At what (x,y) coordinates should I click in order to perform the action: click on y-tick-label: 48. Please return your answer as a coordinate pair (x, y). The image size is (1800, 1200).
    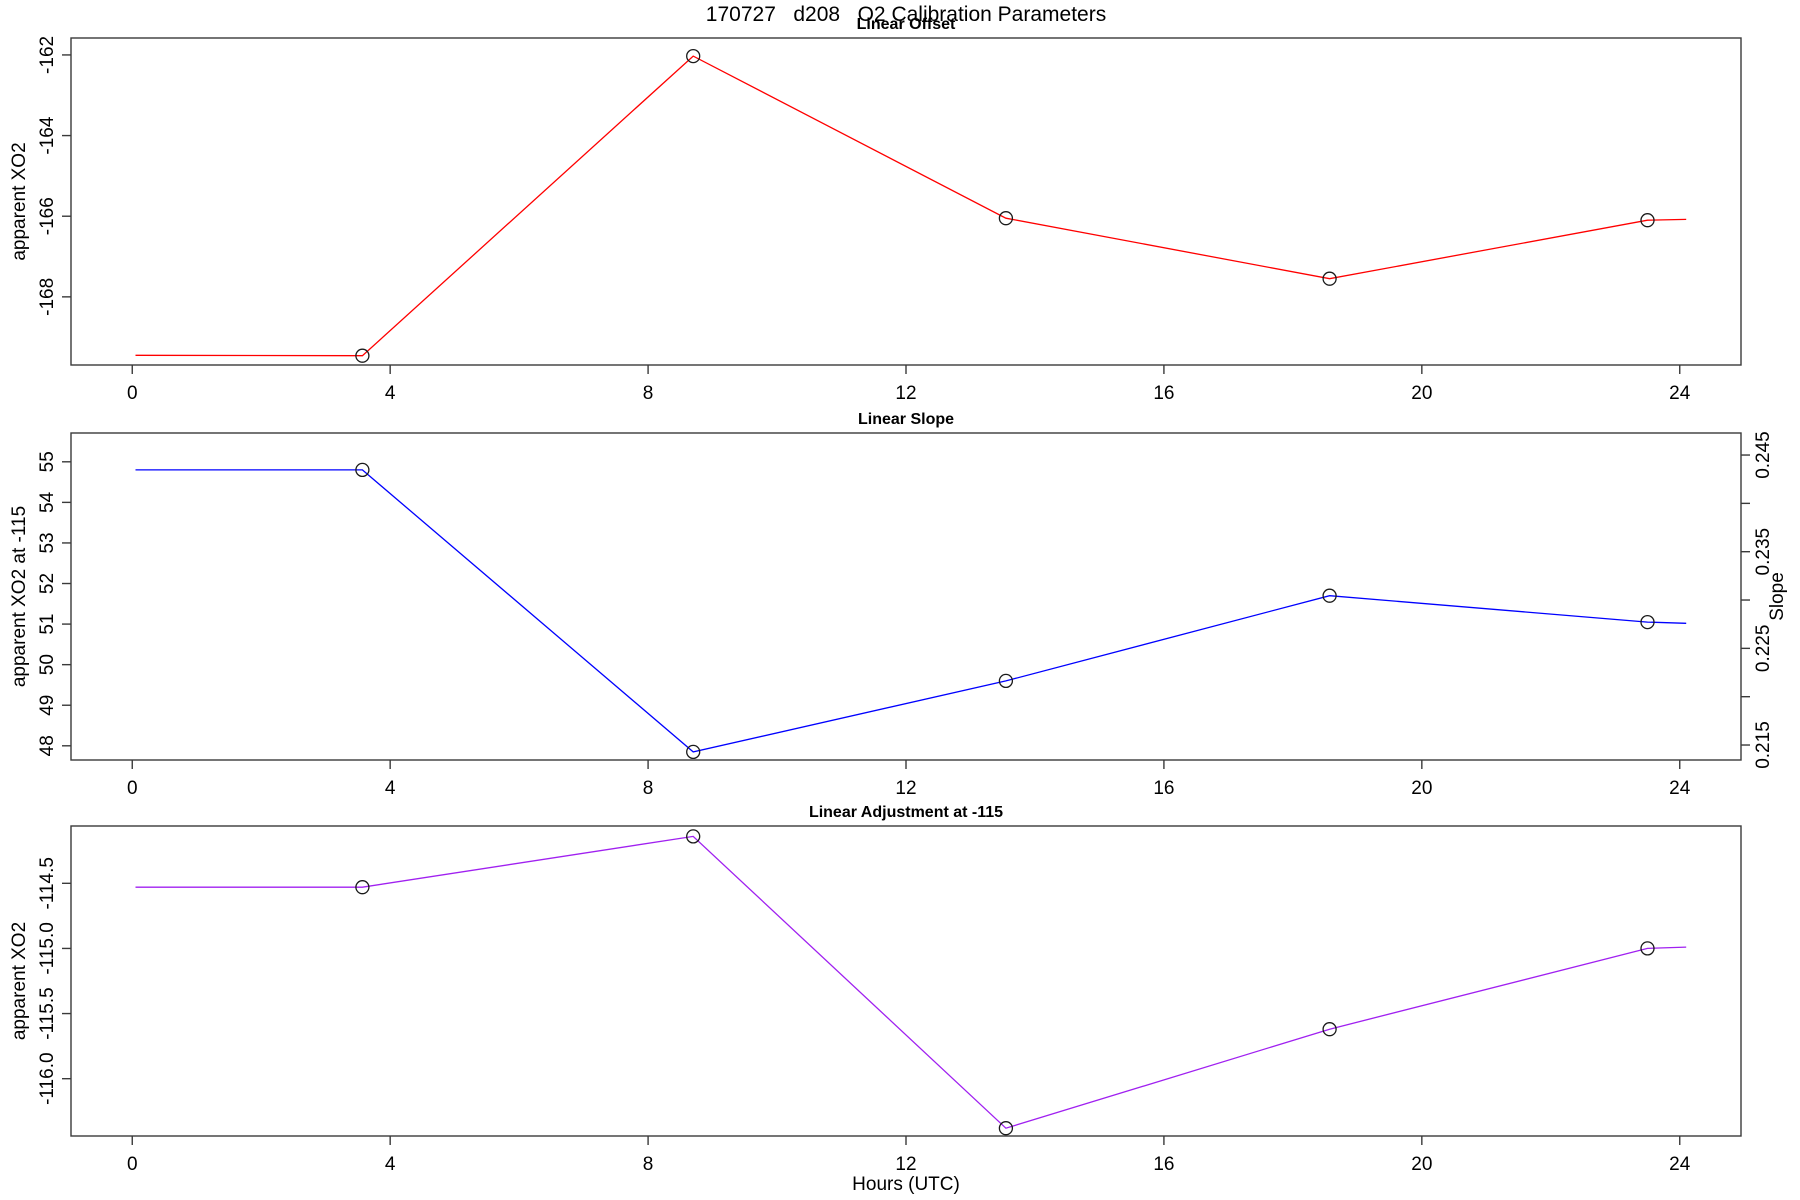
    Looking at the image, I should click on (47, 745).